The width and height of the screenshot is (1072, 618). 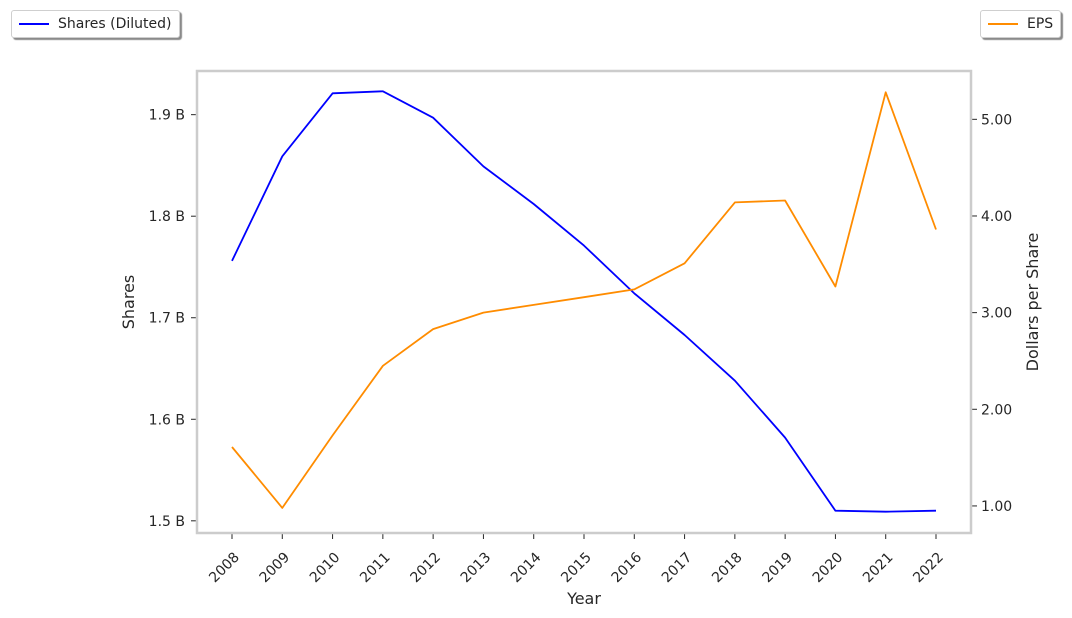 I want to click on x-tick-label: 2019, so click(x=777, y=568).